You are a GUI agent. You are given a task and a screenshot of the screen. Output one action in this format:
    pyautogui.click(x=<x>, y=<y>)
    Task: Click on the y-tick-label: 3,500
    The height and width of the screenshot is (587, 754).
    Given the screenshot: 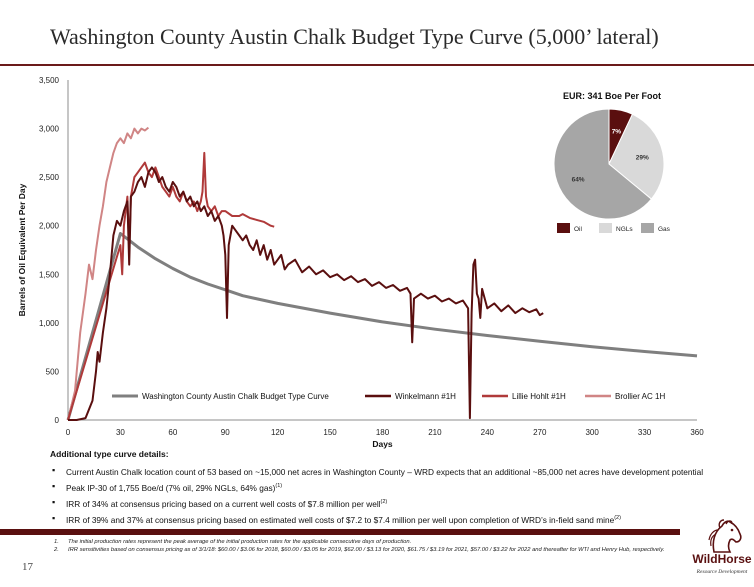 What is the action you would take?
    pyautogui.click(x=49, y=80)
    